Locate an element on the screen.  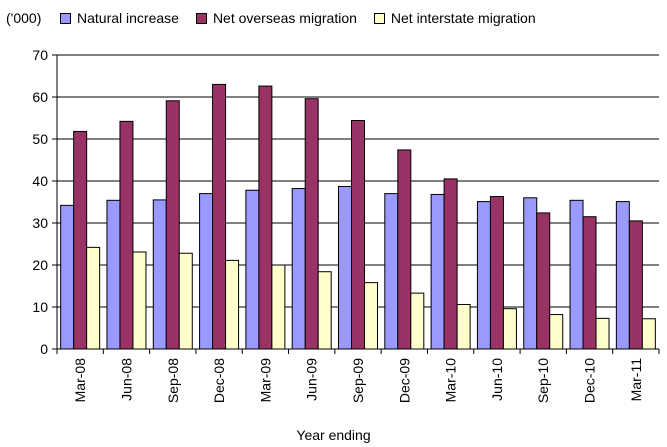
y-tick-label: 20 is located at coordinates (40, 265).